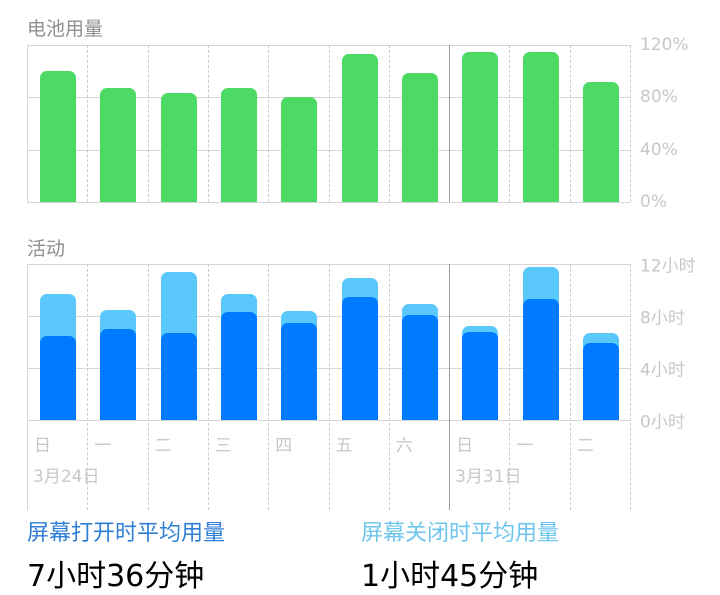 The height and width of the screenshot is (595, 720). Describe the element at coordinates (664, 45) in the screenshot. I see `y-tick-label: 120%` at that location.